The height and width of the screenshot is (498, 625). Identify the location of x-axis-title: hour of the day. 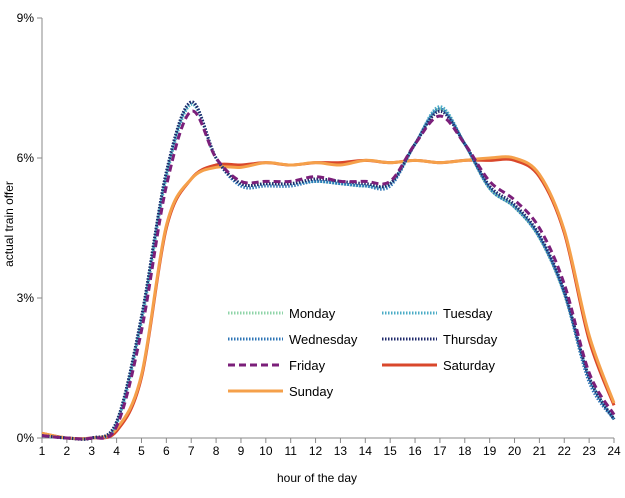
(317, 478).